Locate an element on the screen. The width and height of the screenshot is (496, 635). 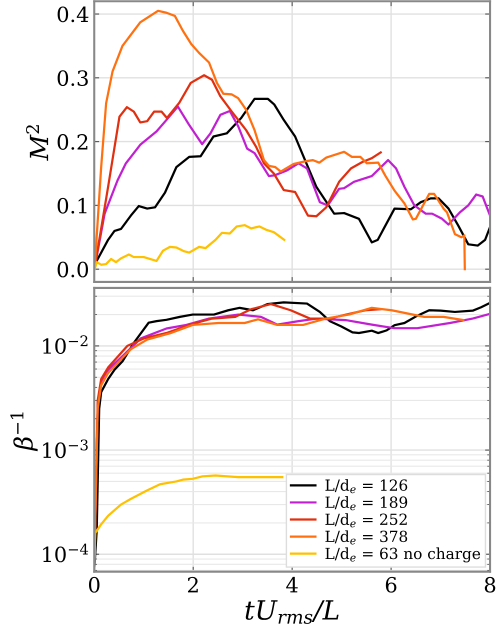
y-tick-label: 10$^{−4}$ is located at coordinates (65, 553).